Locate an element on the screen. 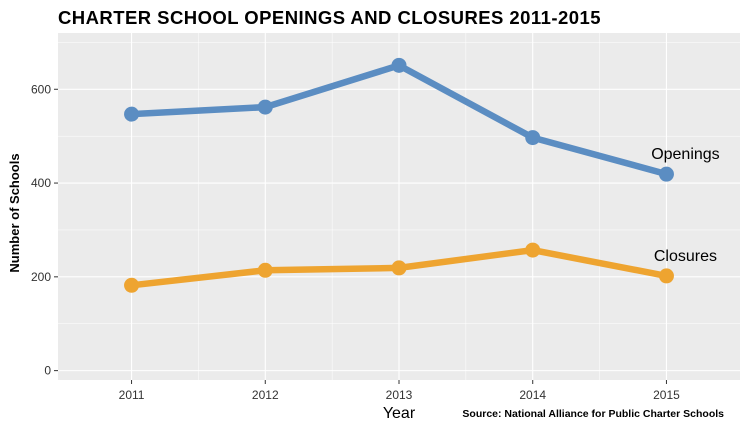  x-axis-label: Year is located at coordinates (399, 413).